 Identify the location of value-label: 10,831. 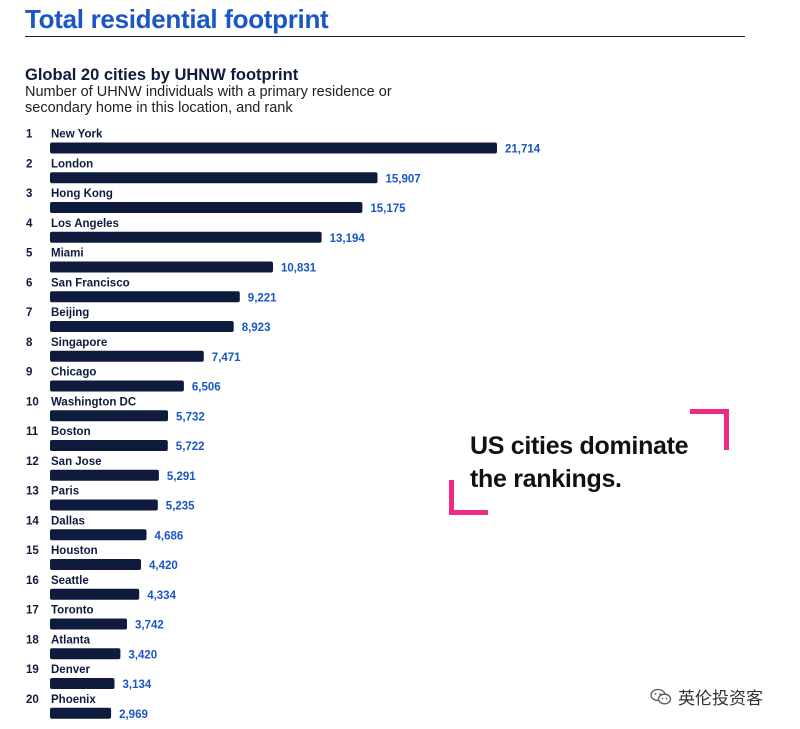
(299, 269).